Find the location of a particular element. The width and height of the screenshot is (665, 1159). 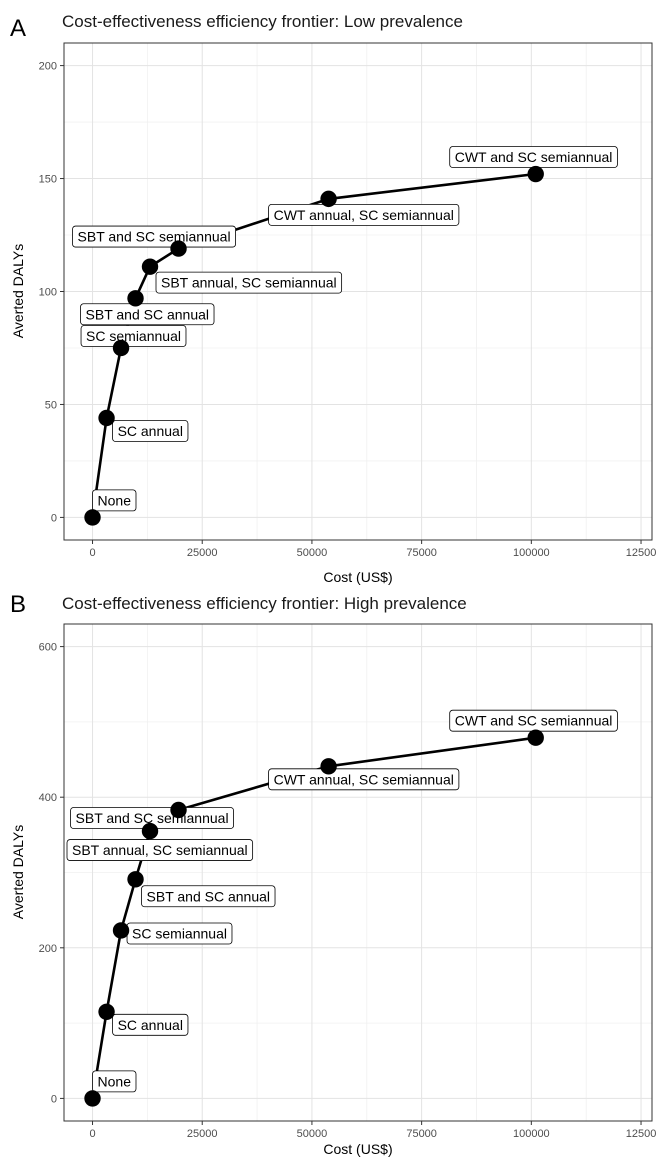

y-tick-label: 100 is located at coordinates (48, 293).